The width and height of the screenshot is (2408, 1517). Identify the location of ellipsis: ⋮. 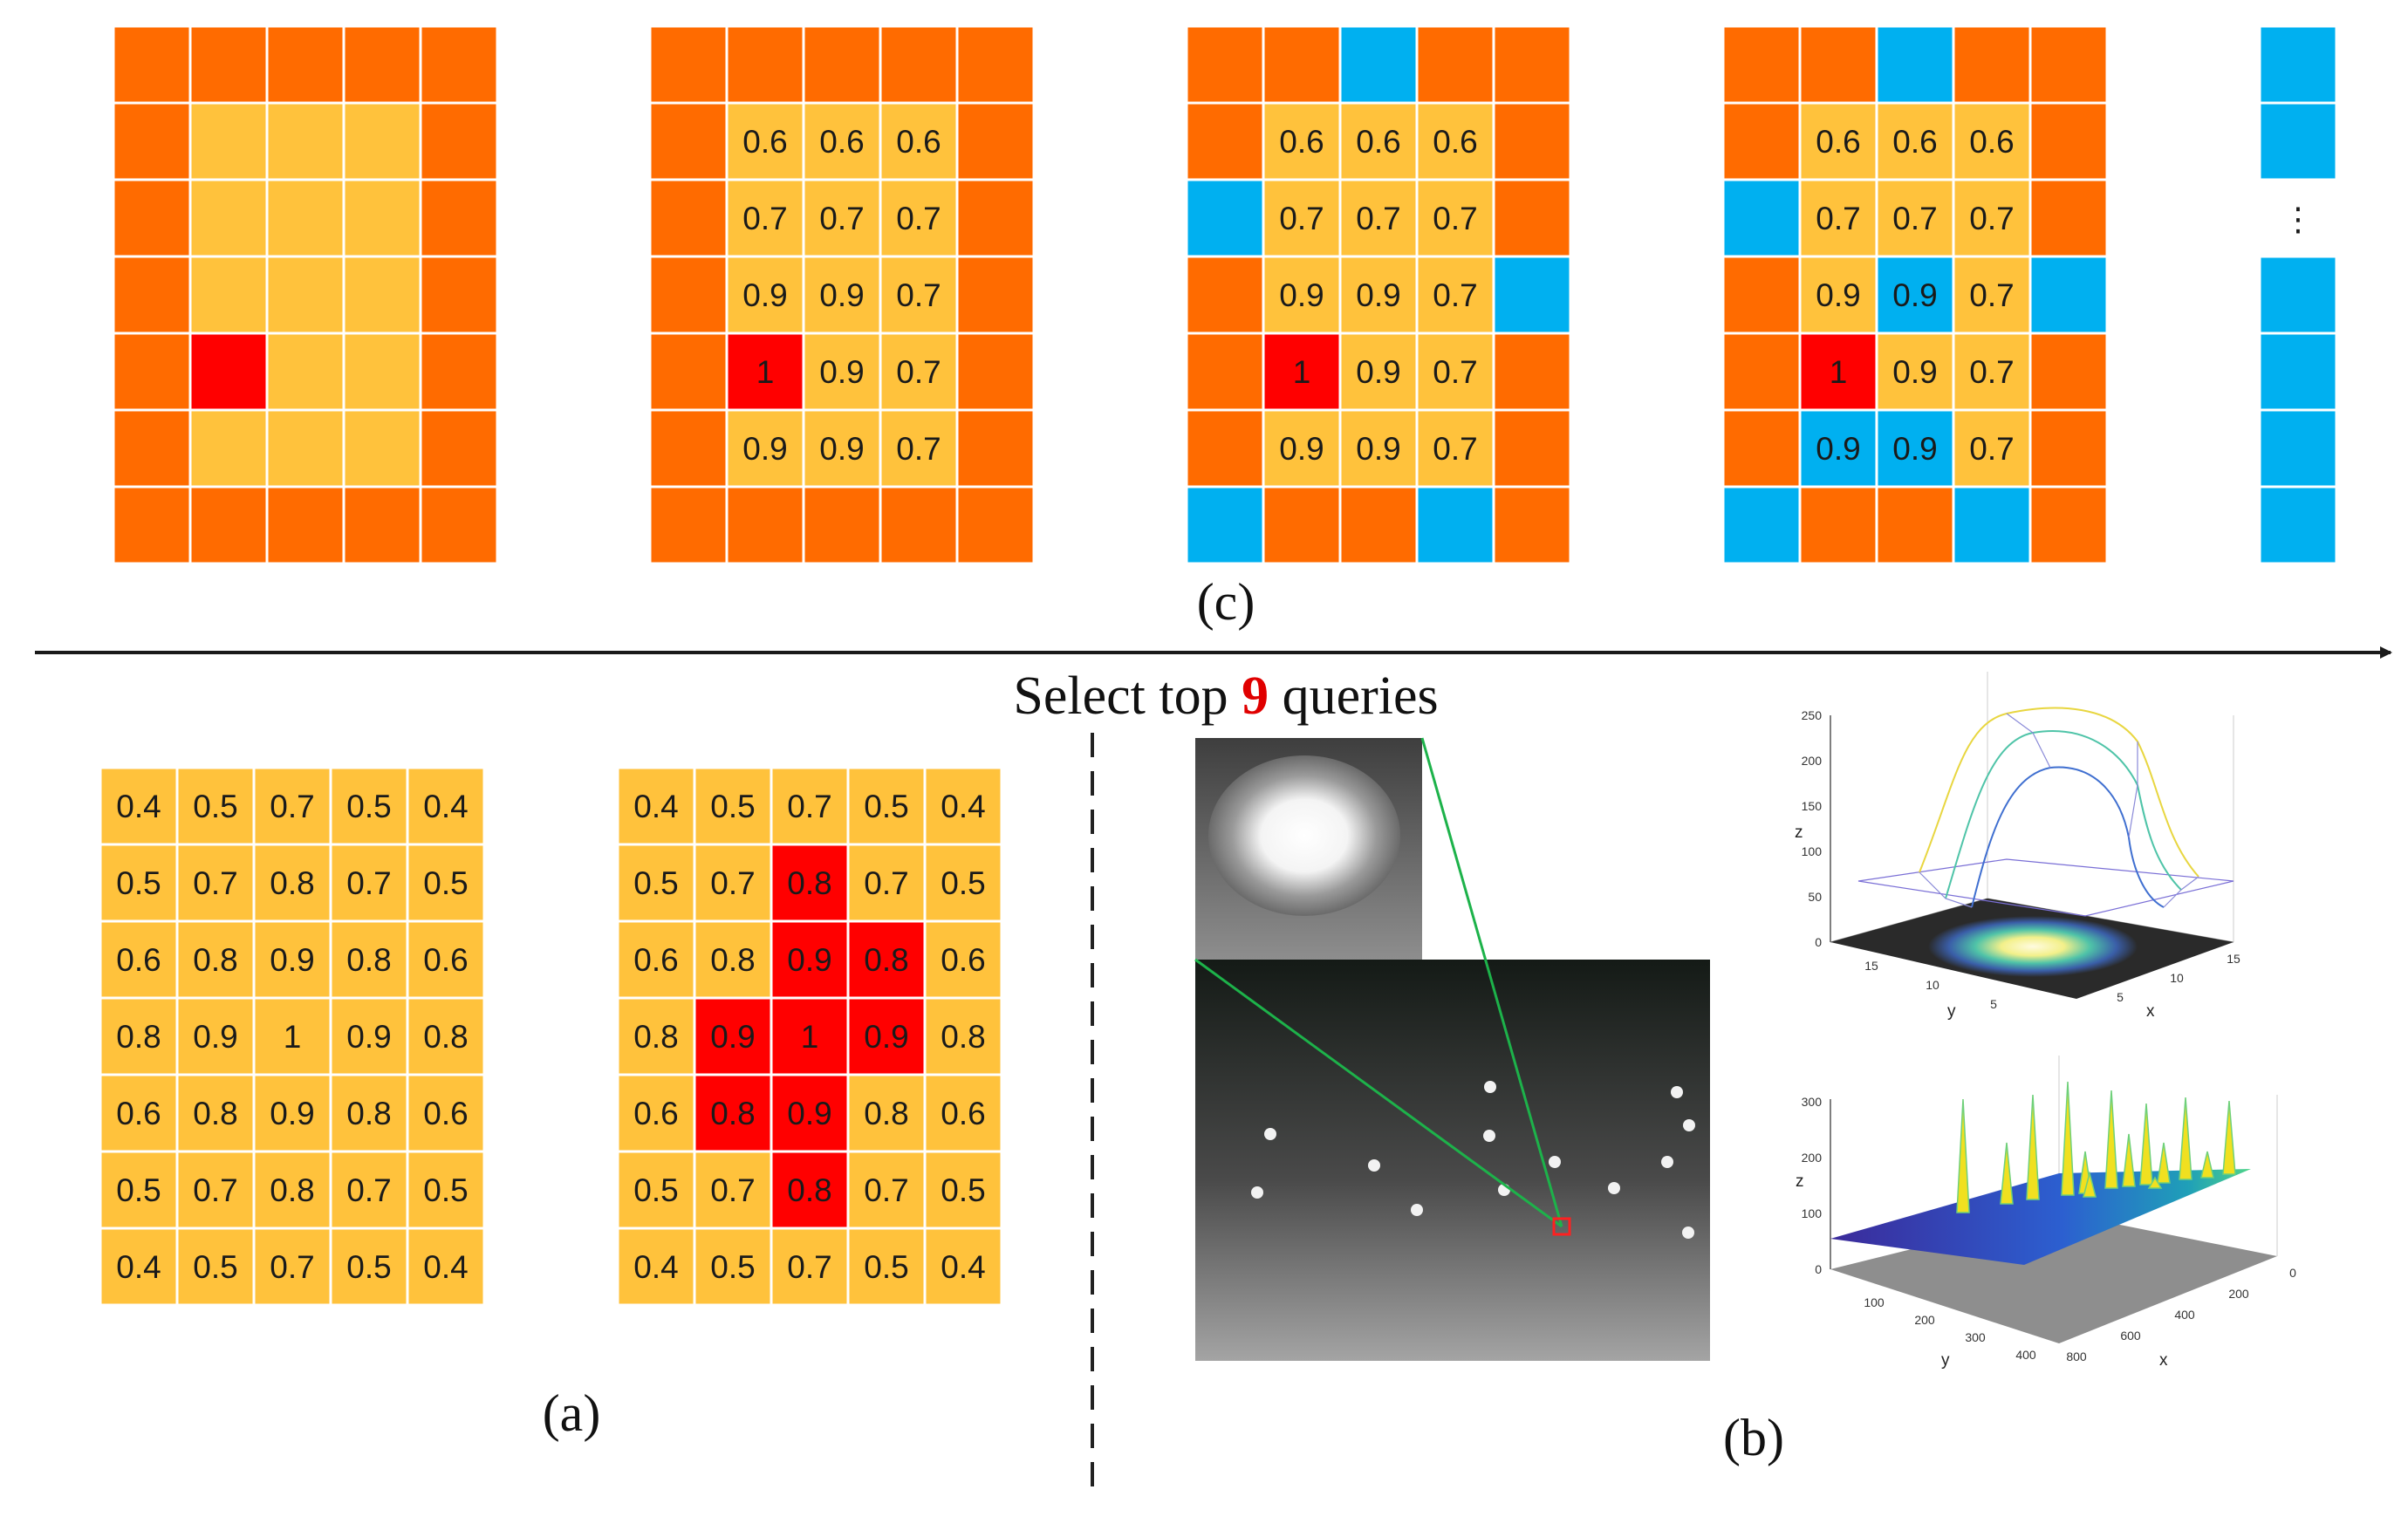
(2298, 219).